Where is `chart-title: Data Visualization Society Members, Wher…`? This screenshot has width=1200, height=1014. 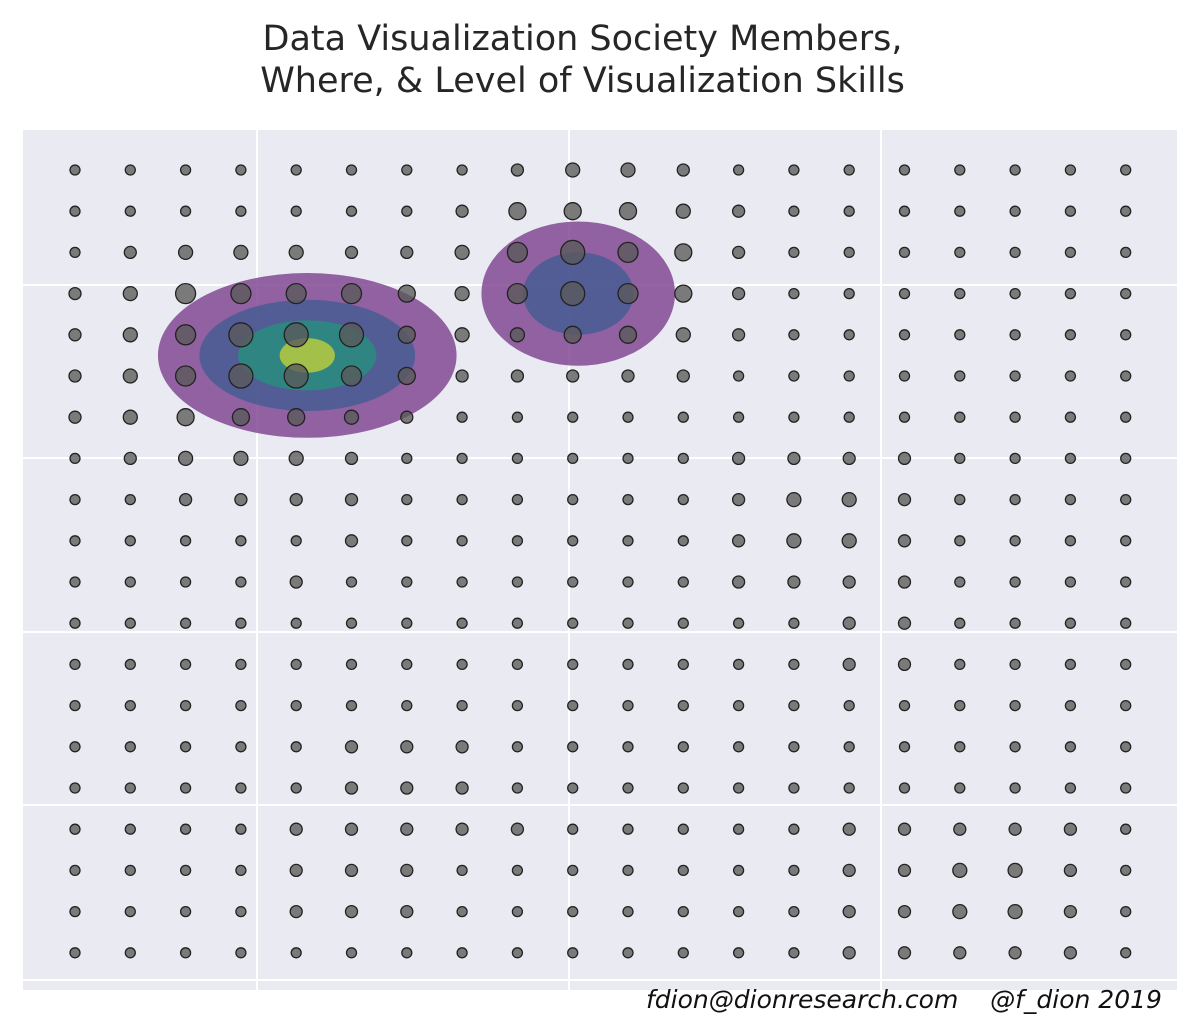
chart-title: Data Visualization Society Members, Wher… is located at coordinates (582, 60).